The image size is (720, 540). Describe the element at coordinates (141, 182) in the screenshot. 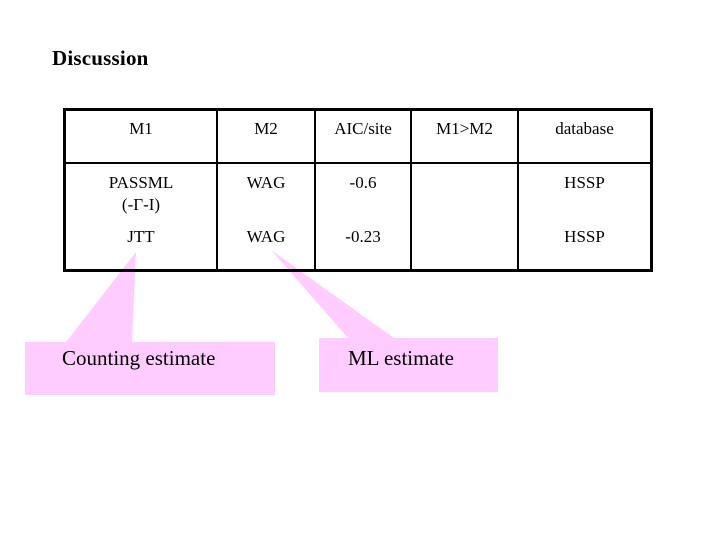

I see `row1-m1-line1: PASSML` at that location.